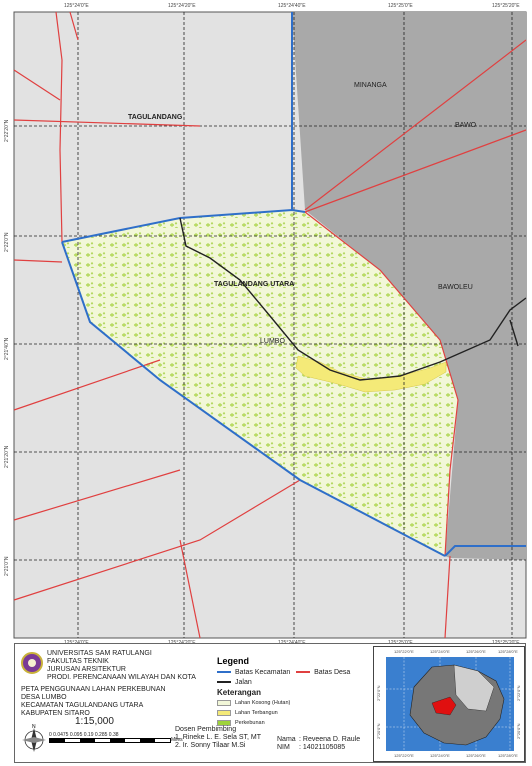 The height and width of the screenshot is (766, 532). I want to click on lahan-terbangun-swatch, so click(224, 712).